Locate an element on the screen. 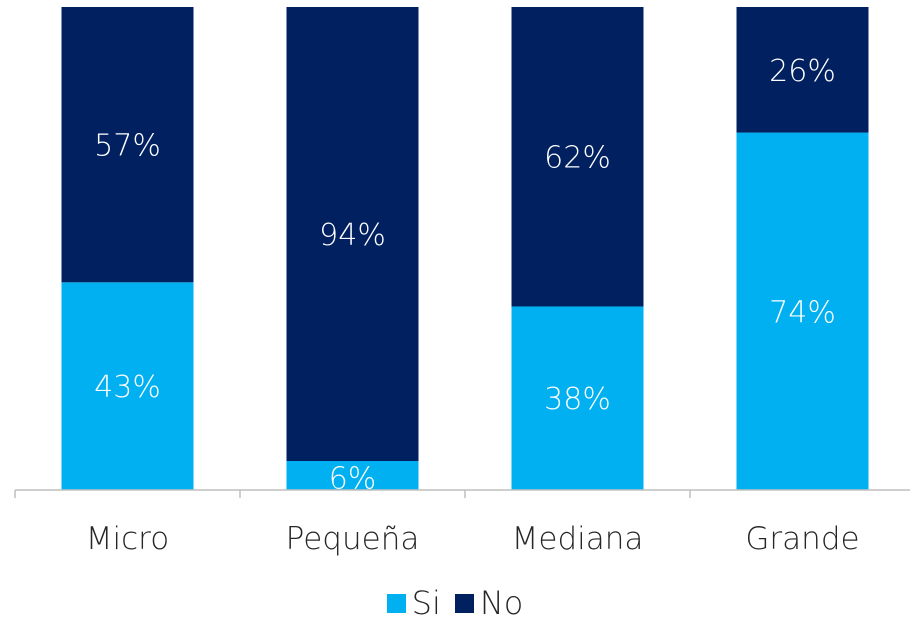 The width and height of the screenshot is (910, 622). category-label-2: Mediana is located at coordinates (578, 539).